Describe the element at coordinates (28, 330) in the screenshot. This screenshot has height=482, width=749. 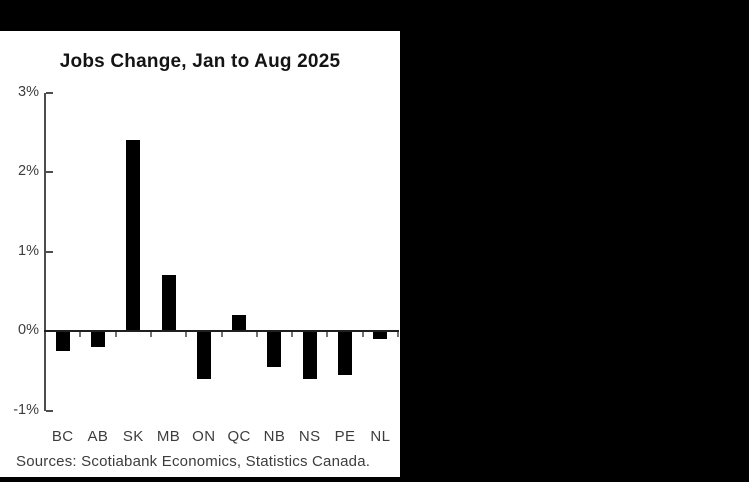
I see `y-axis-label: 0%` at that location.